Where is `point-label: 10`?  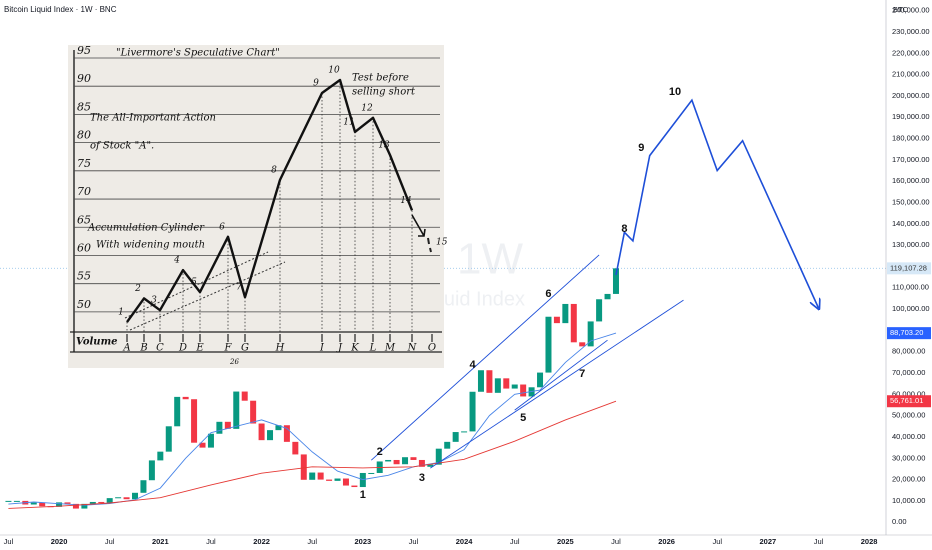 point-label: 10 is located at coordinates (334, 70).